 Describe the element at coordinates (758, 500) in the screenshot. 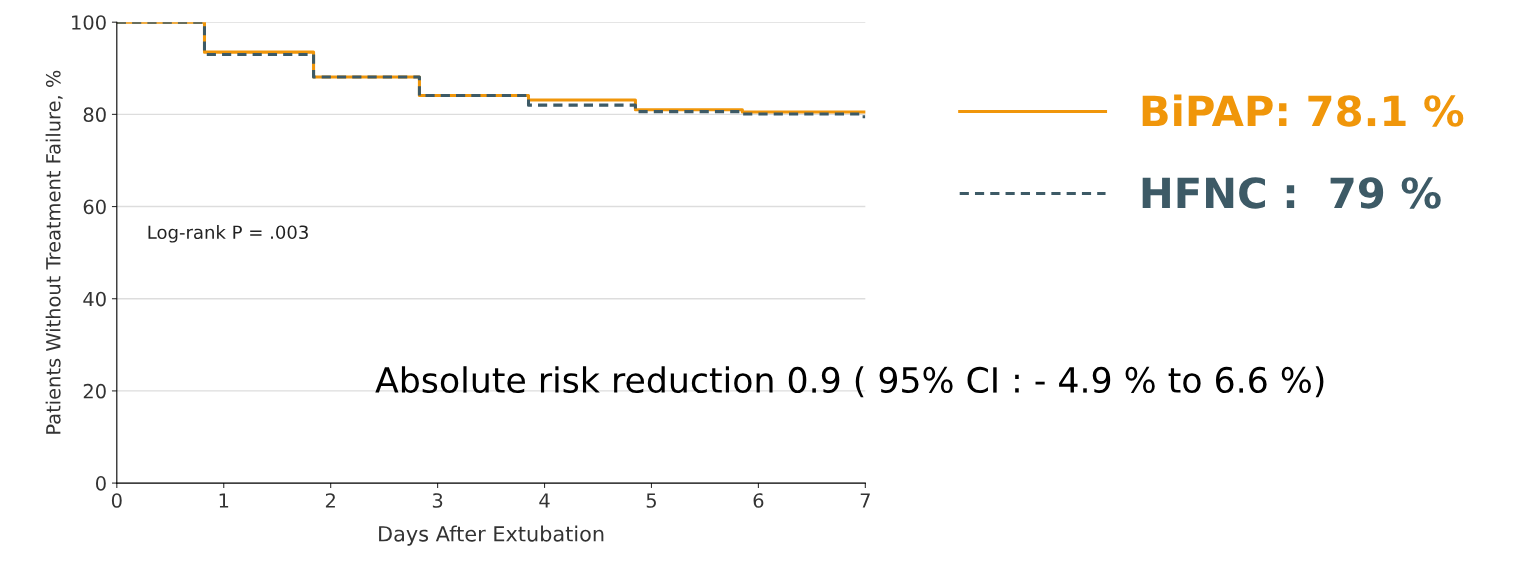

I see `x-tick-label: 6` at that location.